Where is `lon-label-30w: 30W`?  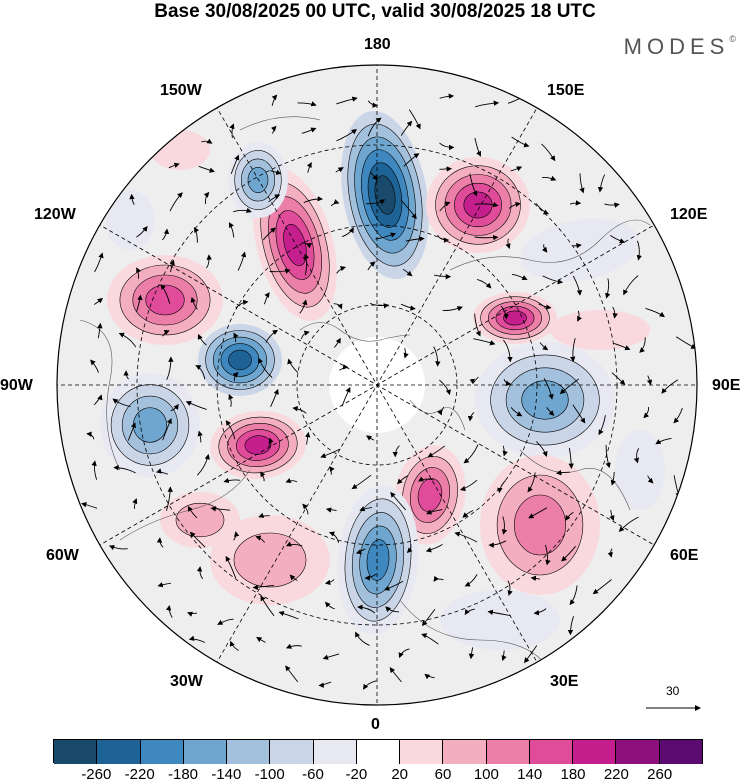 lon-label-30w: 30W is located at coordinates (186, 681).